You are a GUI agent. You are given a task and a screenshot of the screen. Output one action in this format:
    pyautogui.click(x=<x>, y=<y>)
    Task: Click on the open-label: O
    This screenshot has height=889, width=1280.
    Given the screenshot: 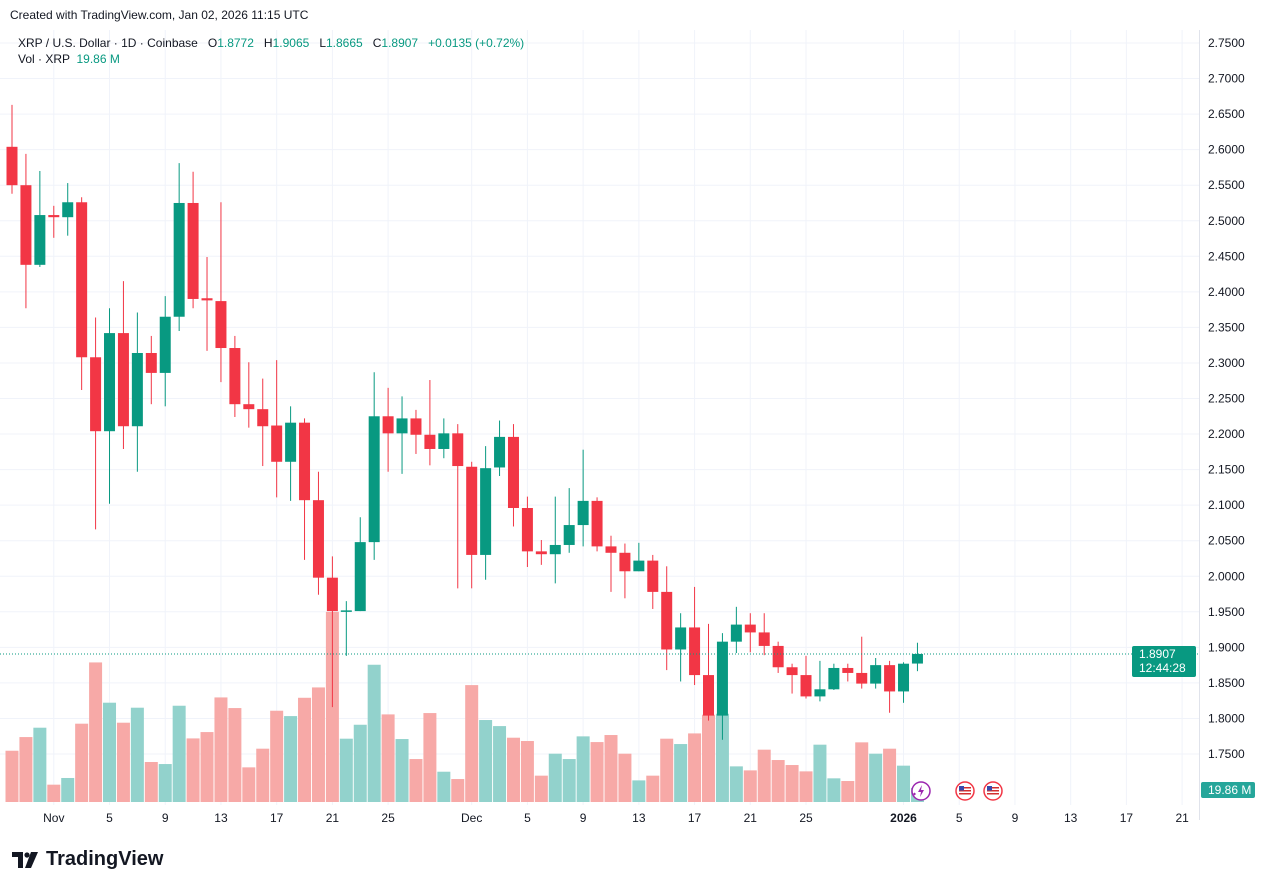 What is the action you would take?
    pyautogui.click(x=212, y=43)
    